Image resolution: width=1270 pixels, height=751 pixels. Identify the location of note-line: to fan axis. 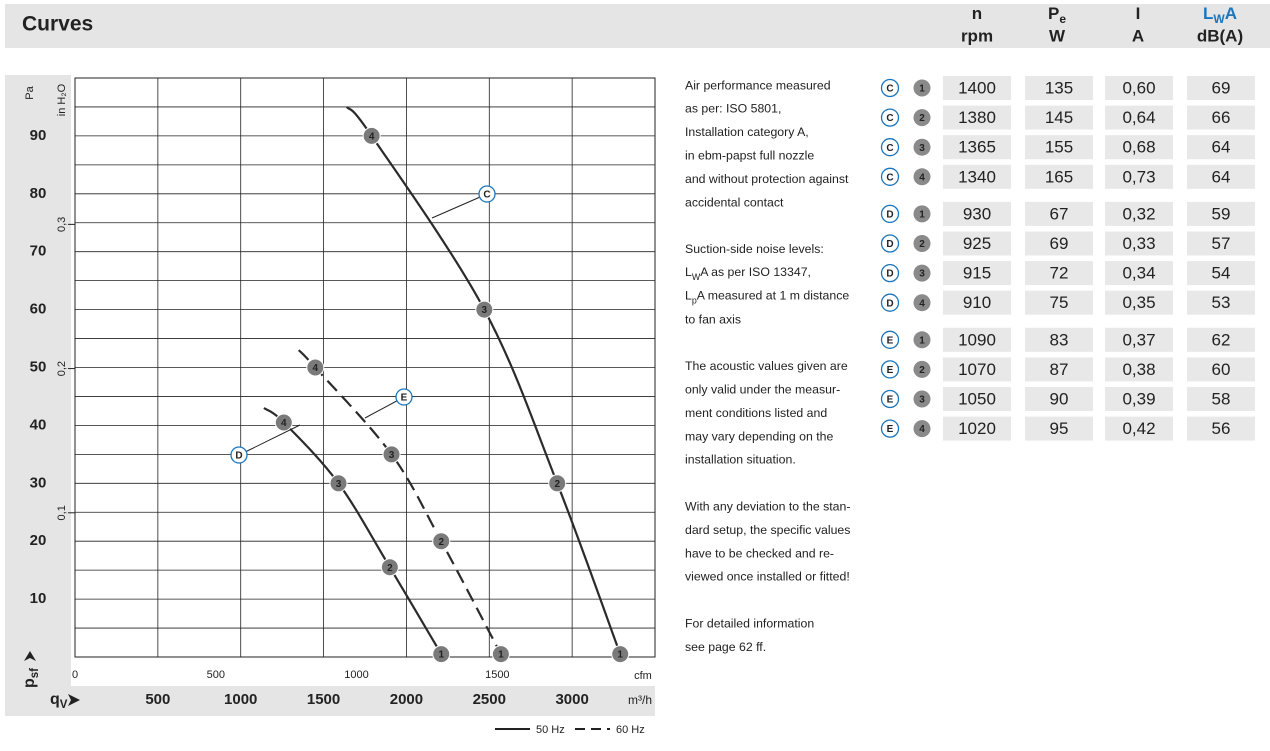
(713, 319).